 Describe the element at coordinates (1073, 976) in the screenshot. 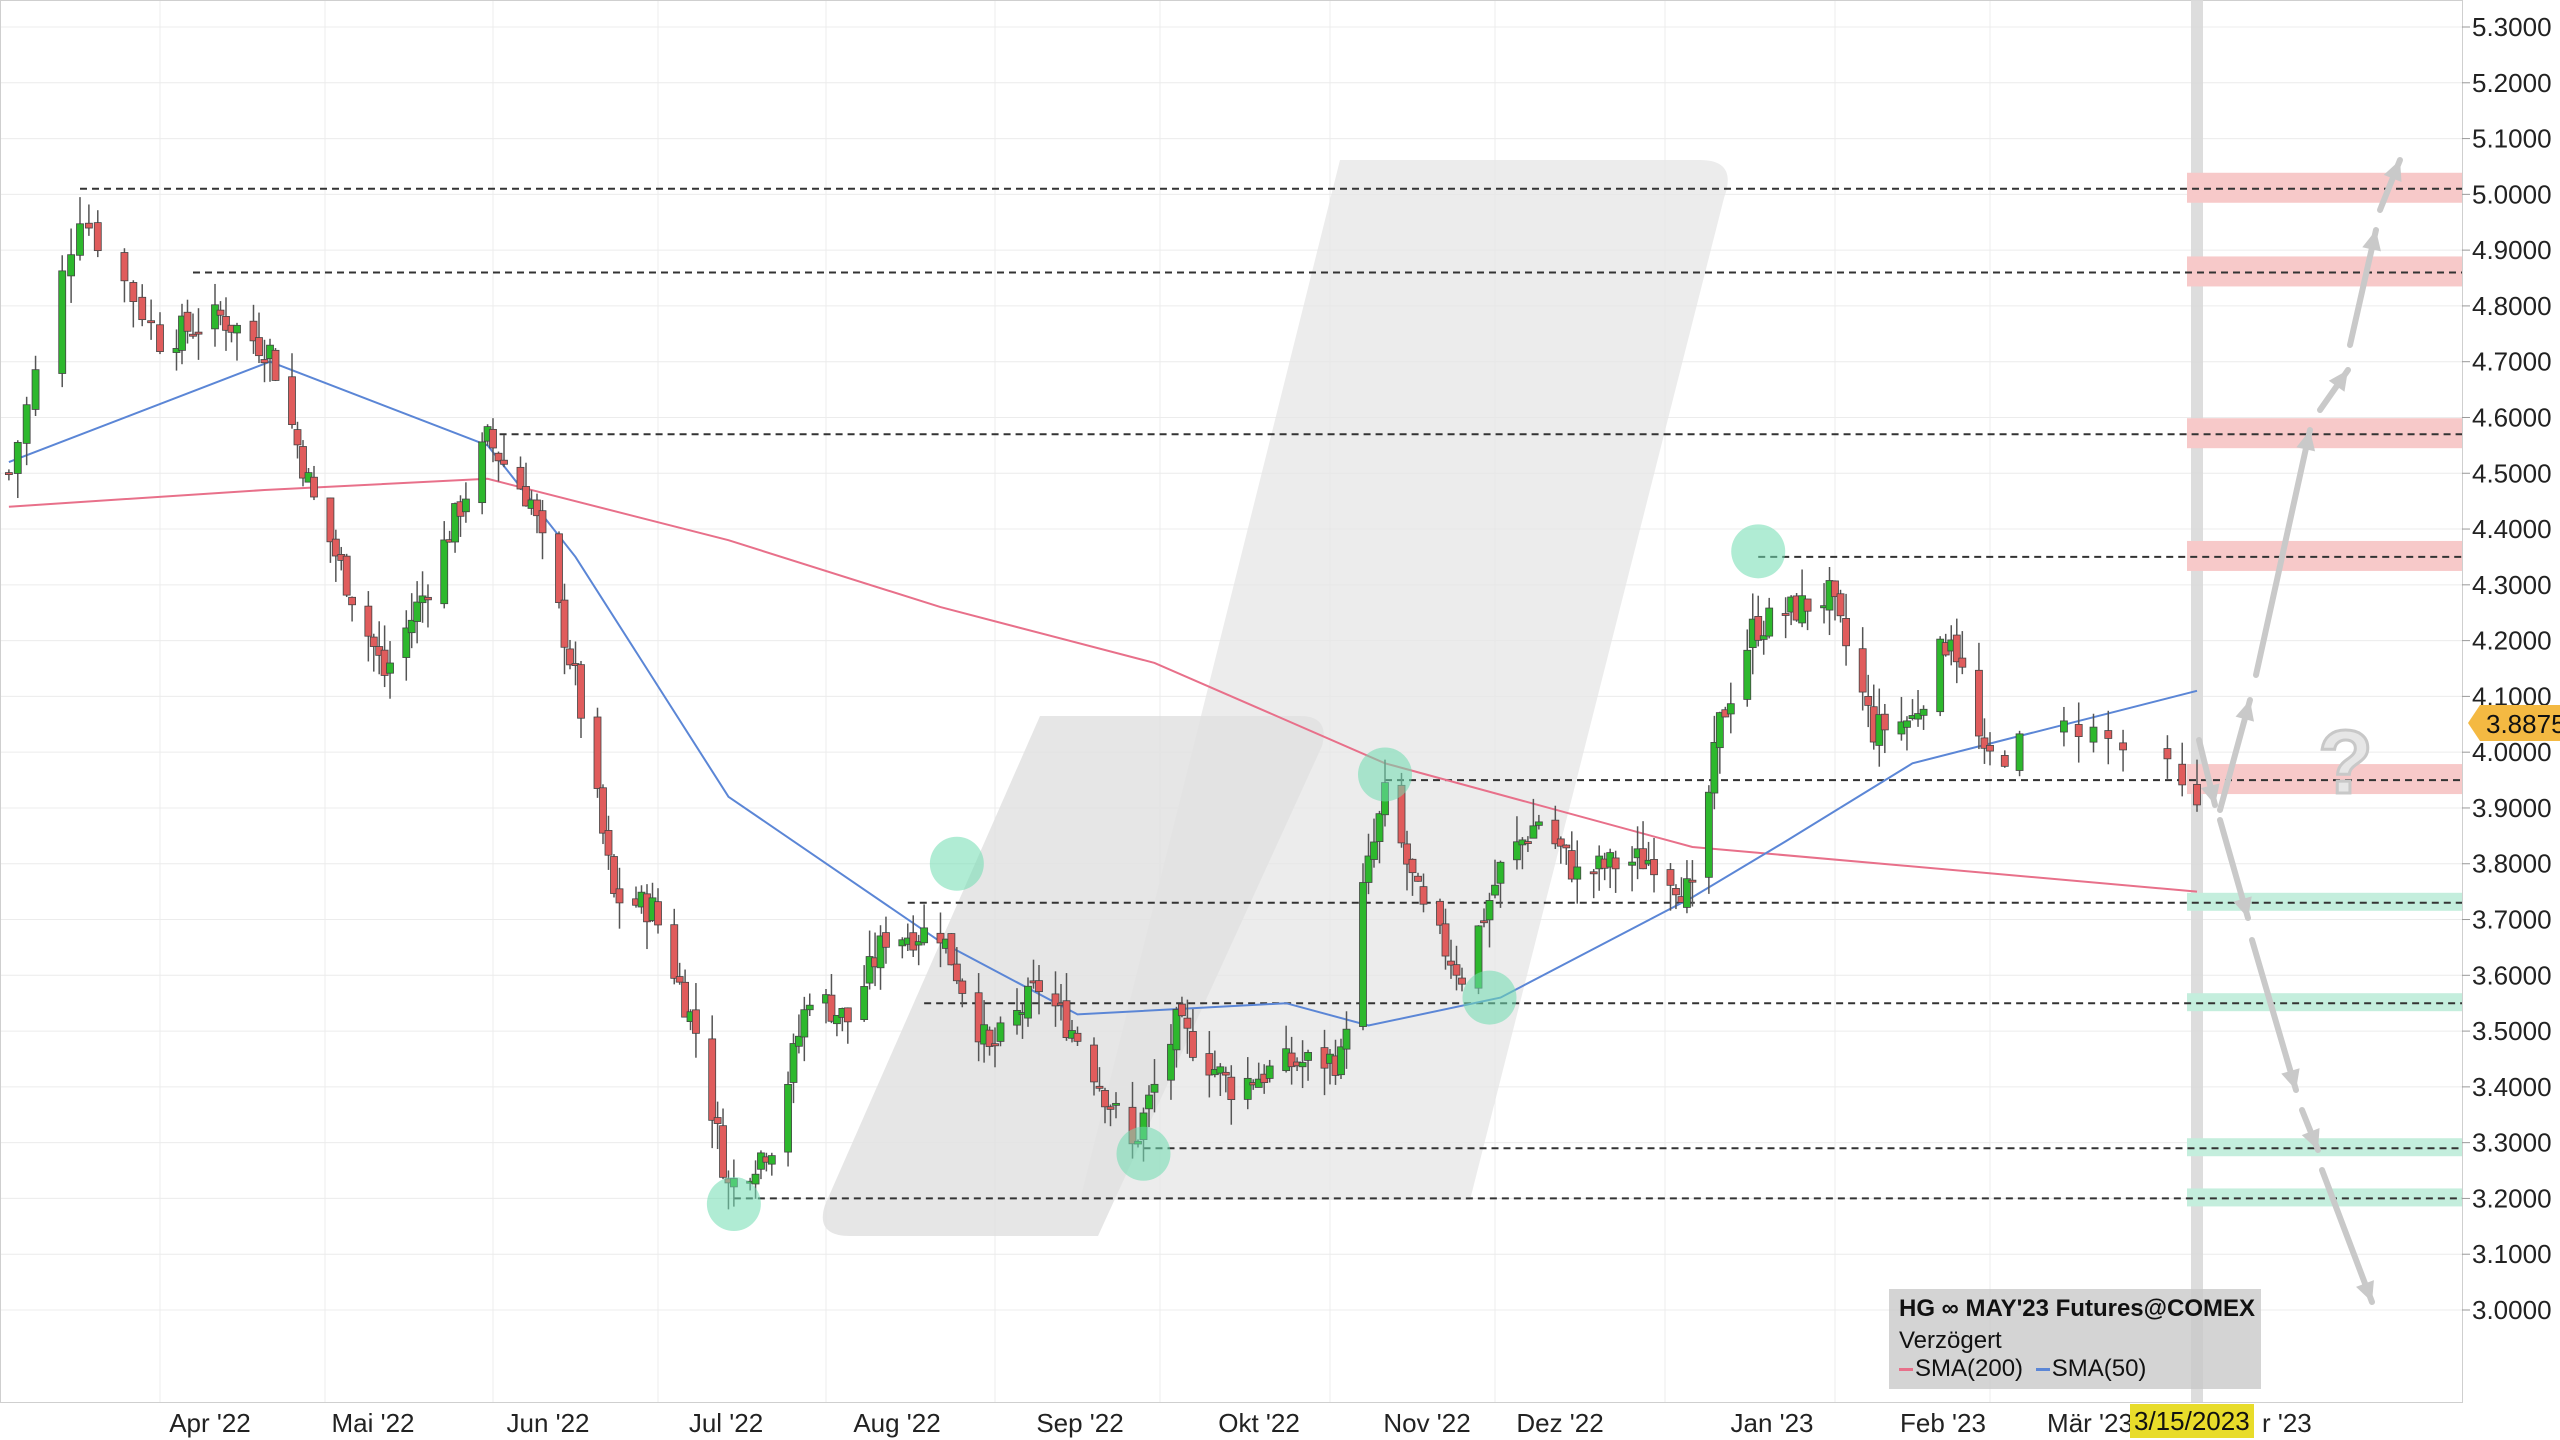

I see `deco-bar` at that location.